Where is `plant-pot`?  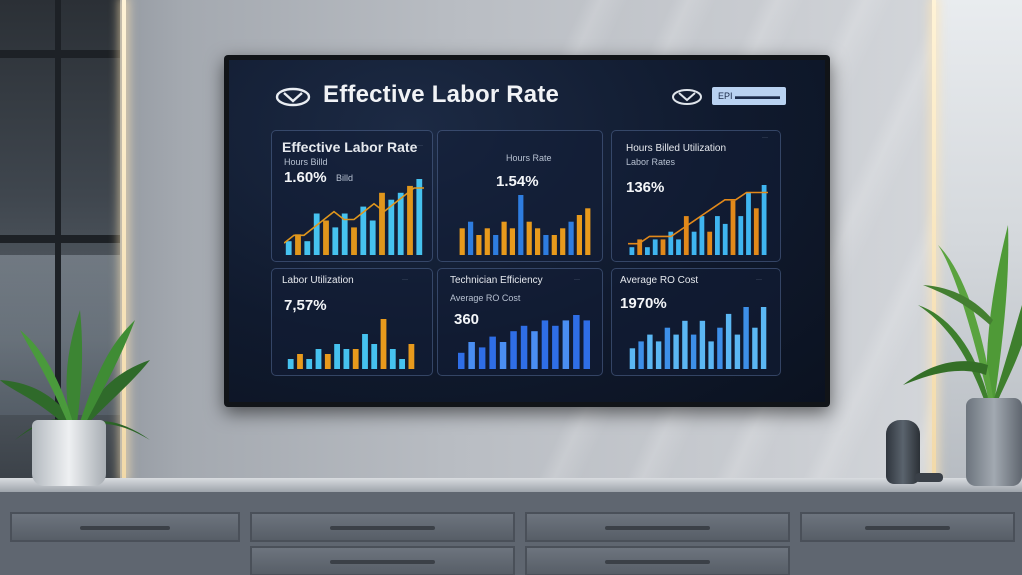 plant-pot is located at coordinates (69, 453).